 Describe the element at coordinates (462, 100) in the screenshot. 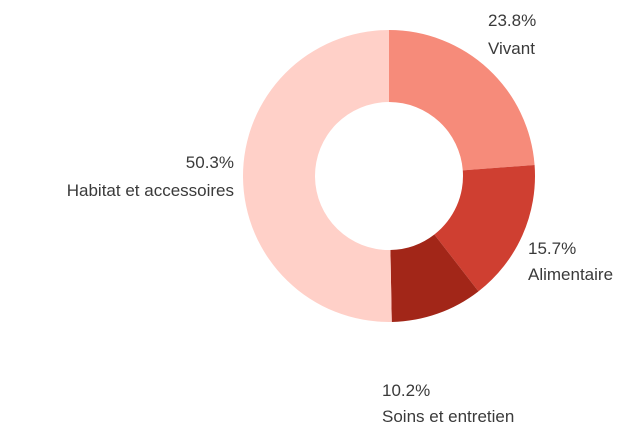

I see `donut-slice-vivant` at that location.